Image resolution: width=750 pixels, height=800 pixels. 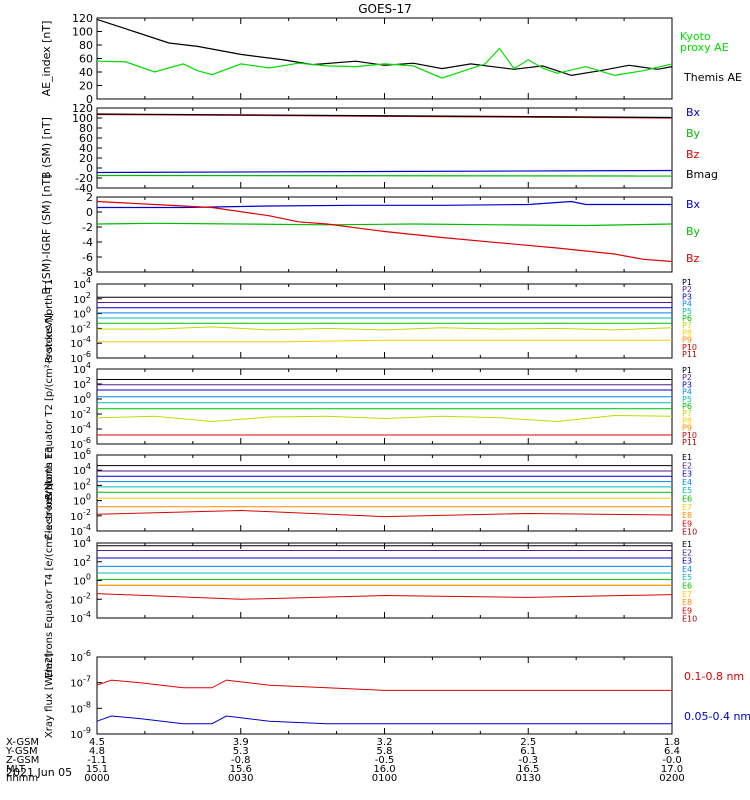 What do you see at coordinates (97, 769) in the screenshot?
I see `ephem-cell: 15.1` at bounding box center [97, 769].